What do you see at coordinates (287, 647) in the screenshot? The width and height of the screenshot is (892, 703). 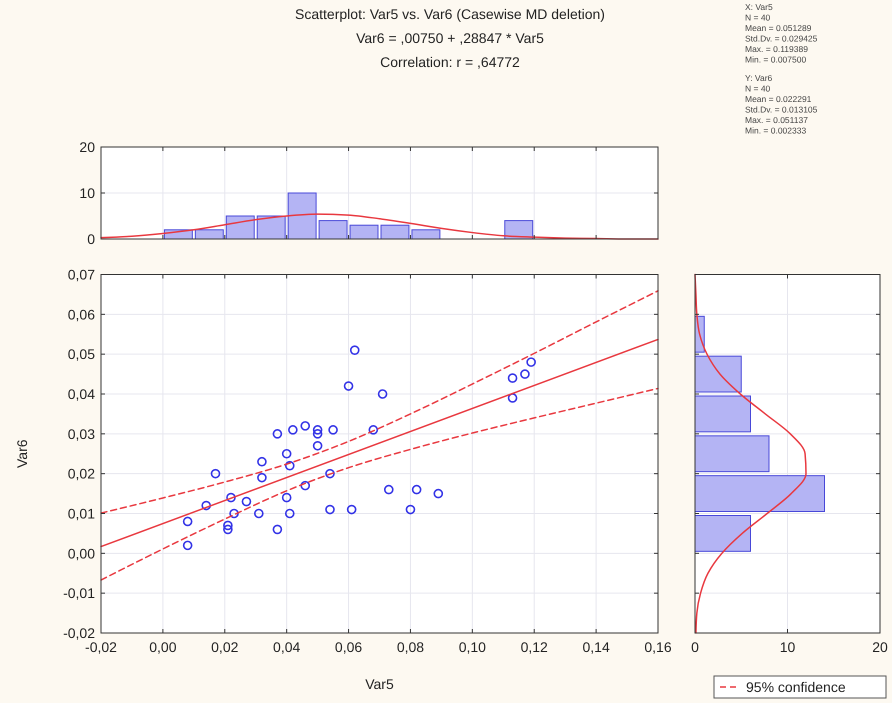 I see `x-tick-label: 0,04` at bounding box center [287, 647].